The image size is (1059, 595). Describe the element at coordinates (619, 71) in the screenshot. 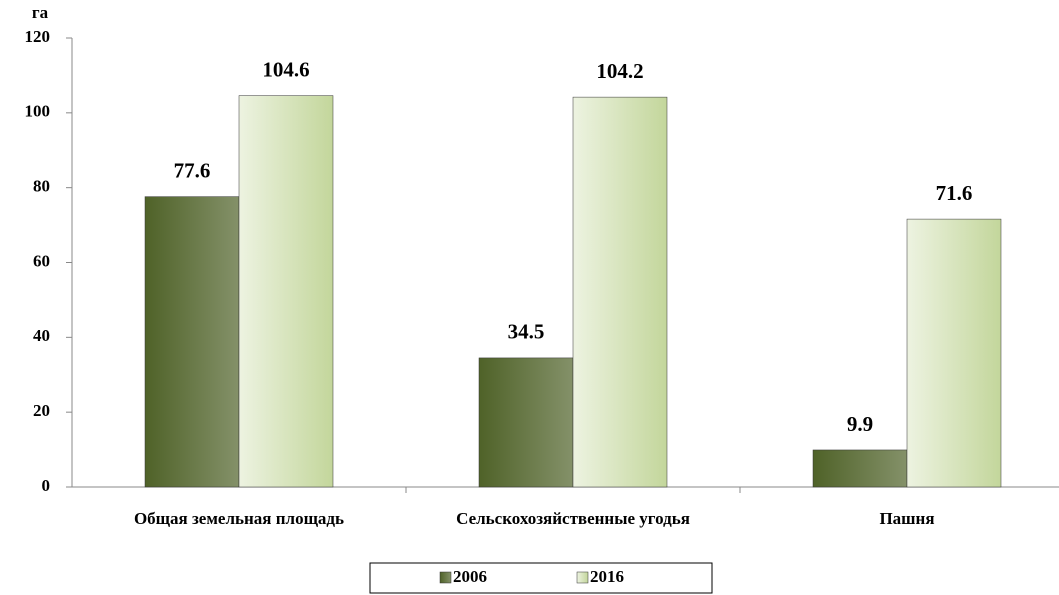

I see `value-label: 104.2` at that location.